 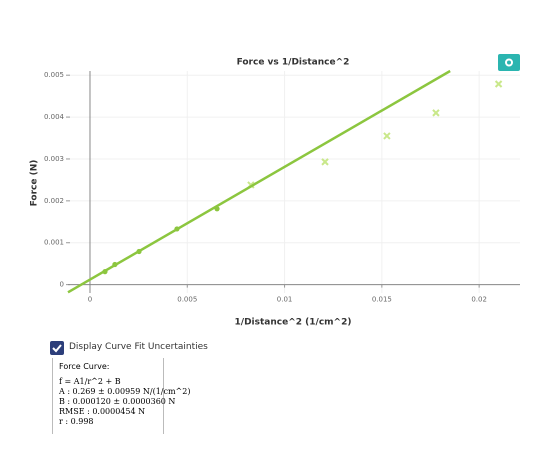 What do you see at coordinates (35, 183) in the screenshot?
I see `y-axis-label: Force (N)` at bounding box center [35, 183].